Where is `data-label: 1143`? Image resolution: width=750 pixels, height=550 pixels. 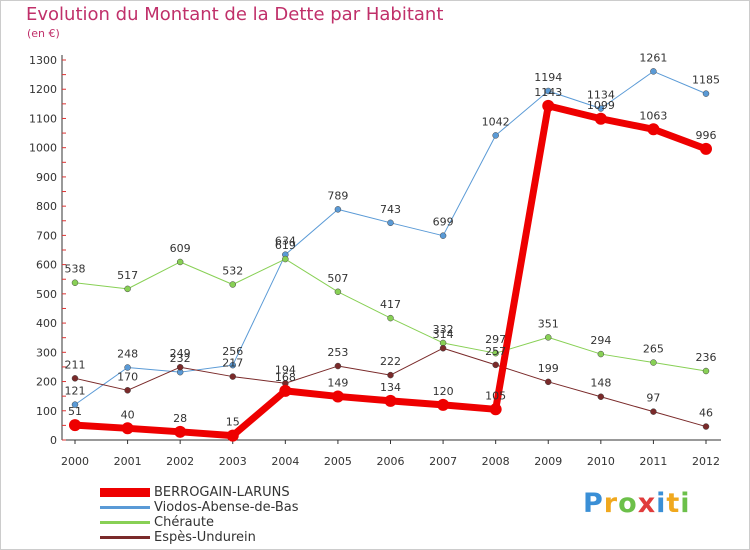
data-label: 1143 is located at coordinates (548, 92).